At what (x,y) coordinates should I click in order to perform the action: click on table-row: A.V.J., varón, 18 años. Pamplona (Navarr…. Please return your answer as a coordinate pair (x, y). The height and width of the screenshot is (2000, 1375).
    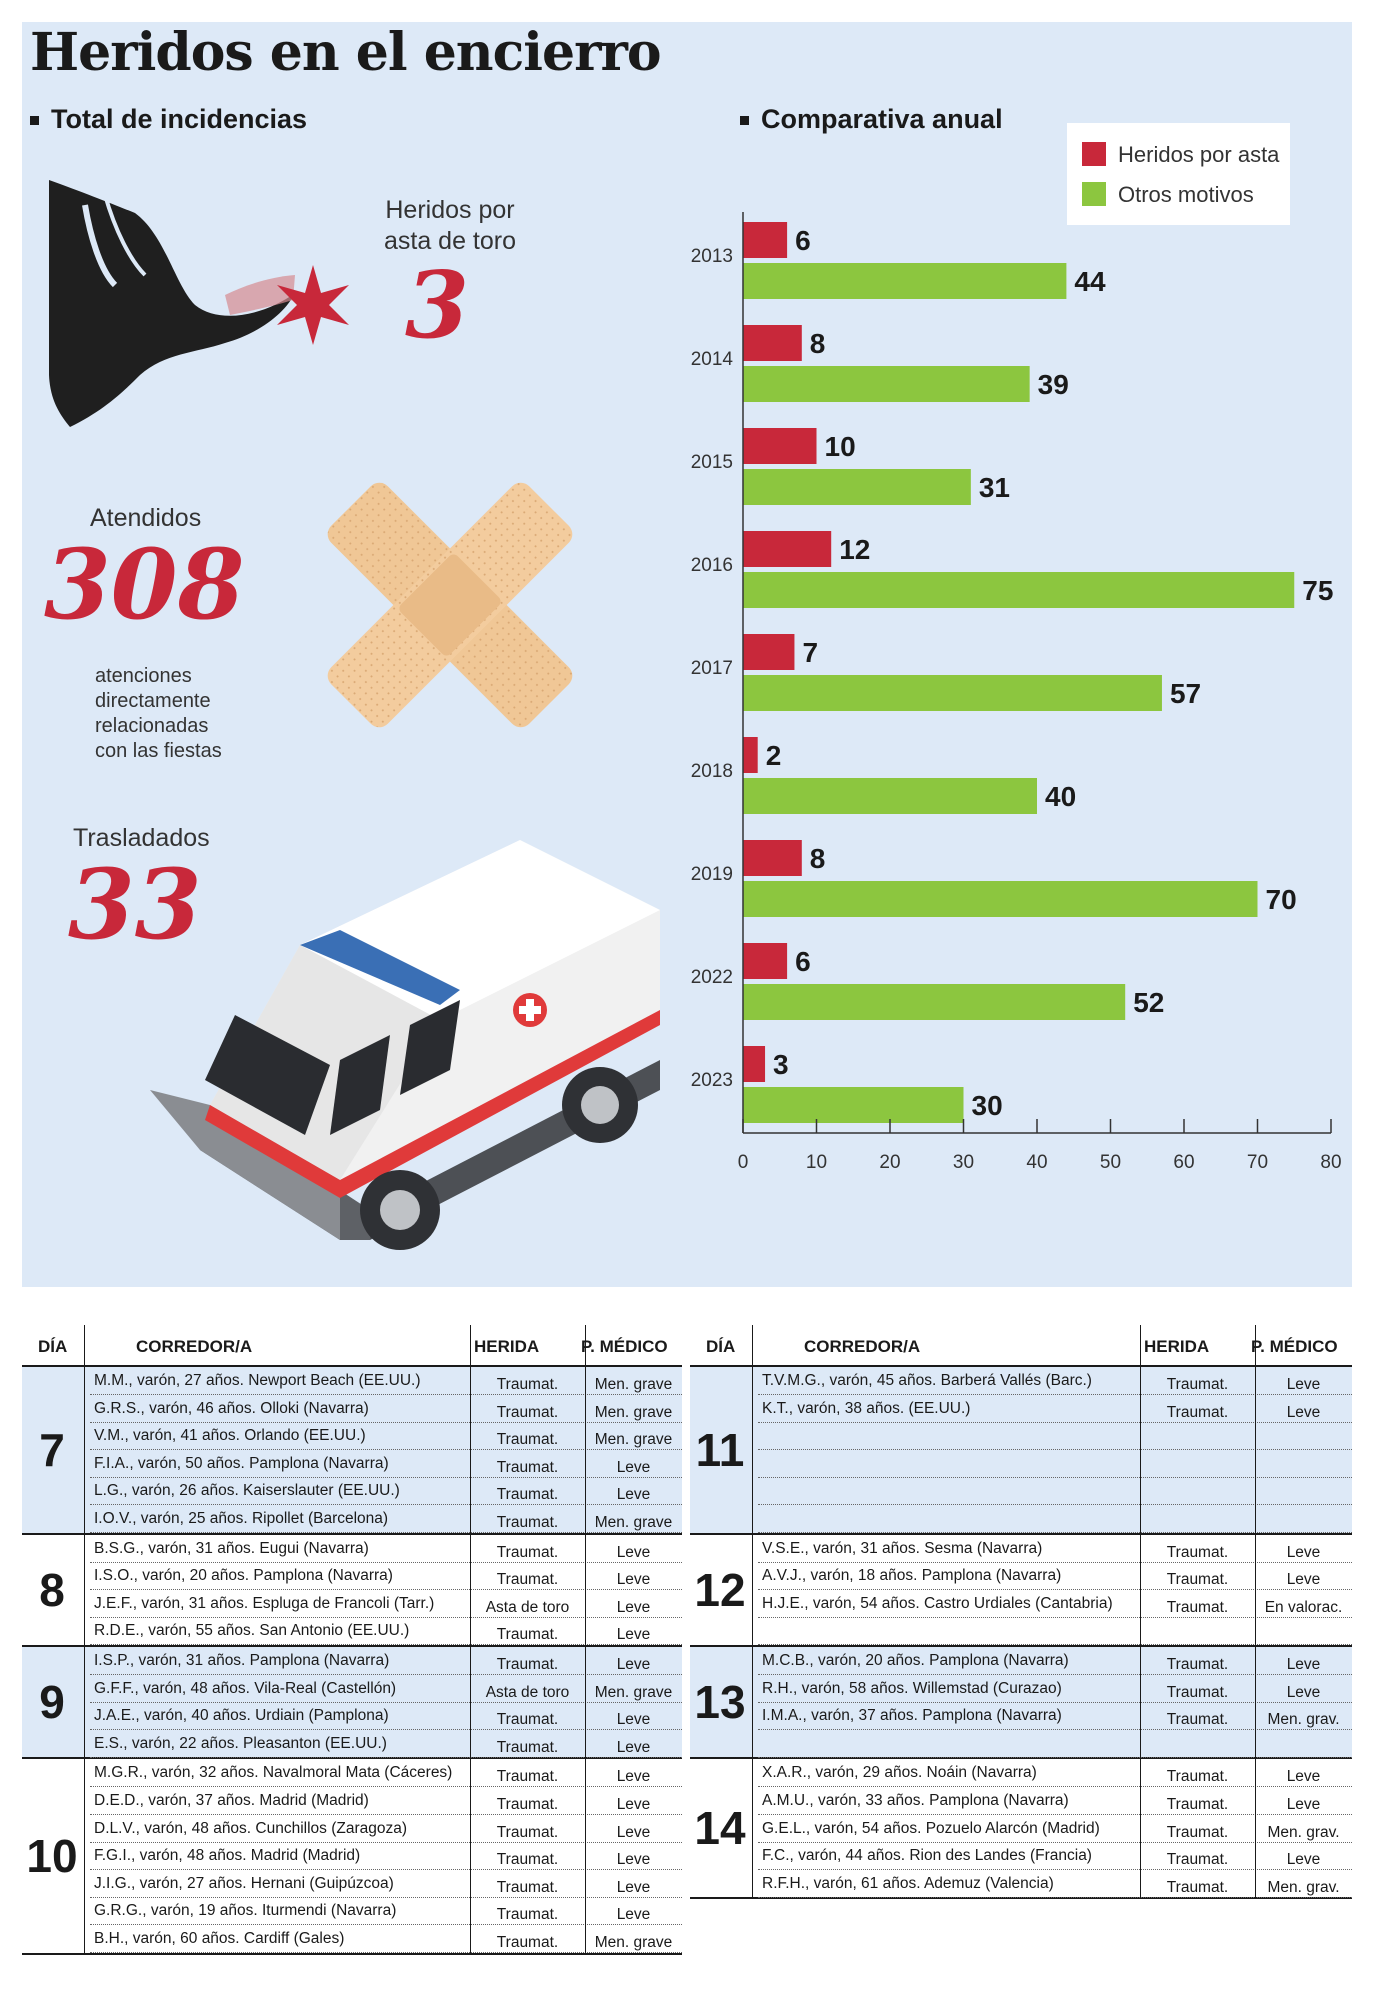
    Looking at the image, I should click on (1055, 1576).